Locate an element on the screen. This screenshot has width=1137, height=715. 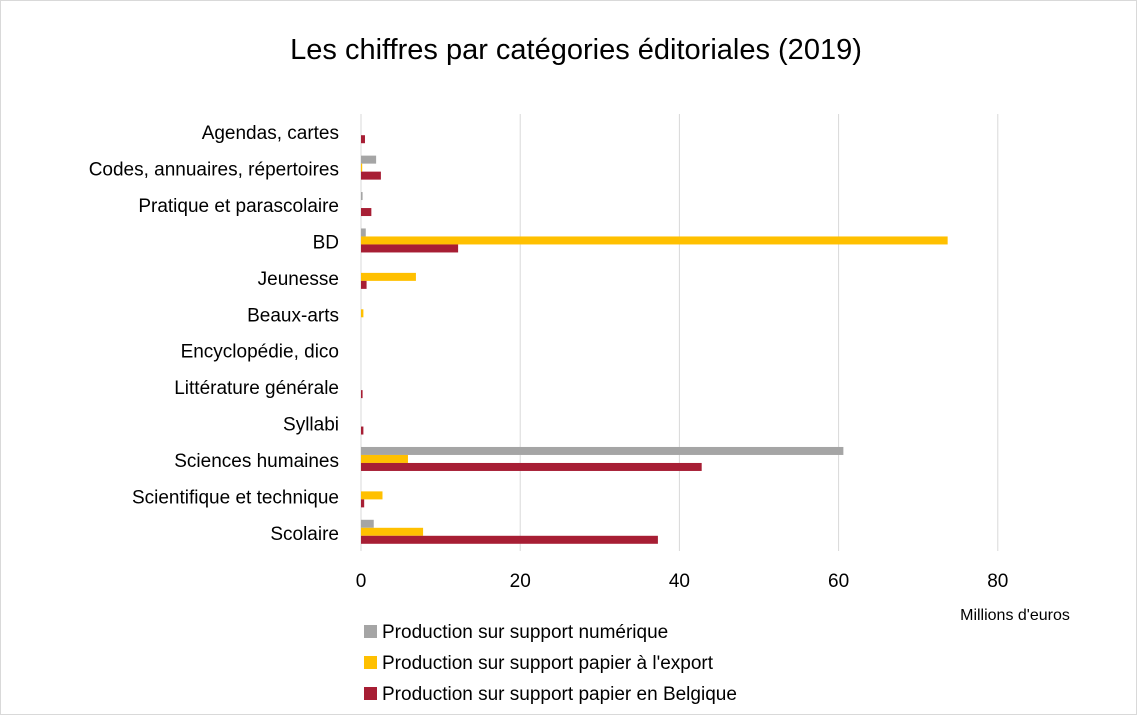
category-label: Codes, annuaires, répertoires is located at coordinates (214, 170).